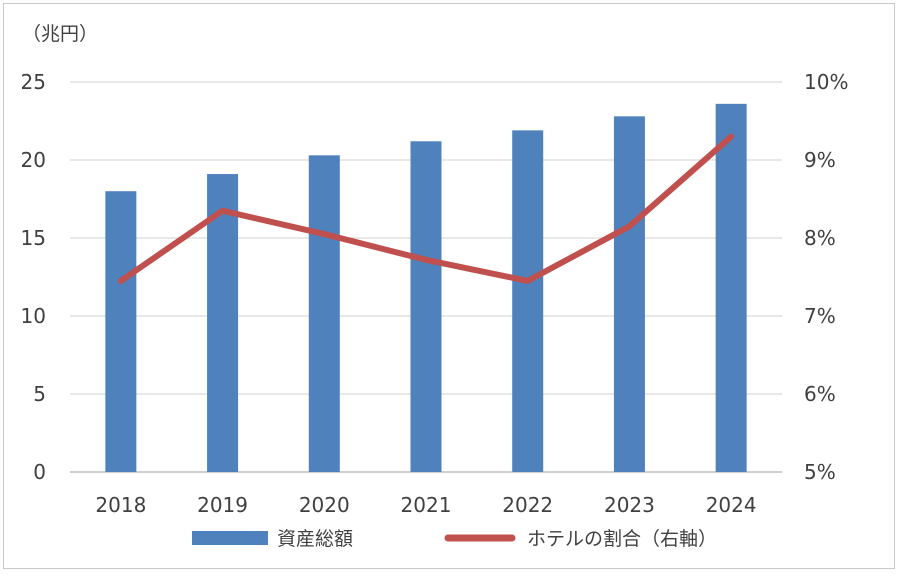 The width and height of the screenshot is (900, 575). I want to click on x-tick-label: 2019, so click(222, 505).